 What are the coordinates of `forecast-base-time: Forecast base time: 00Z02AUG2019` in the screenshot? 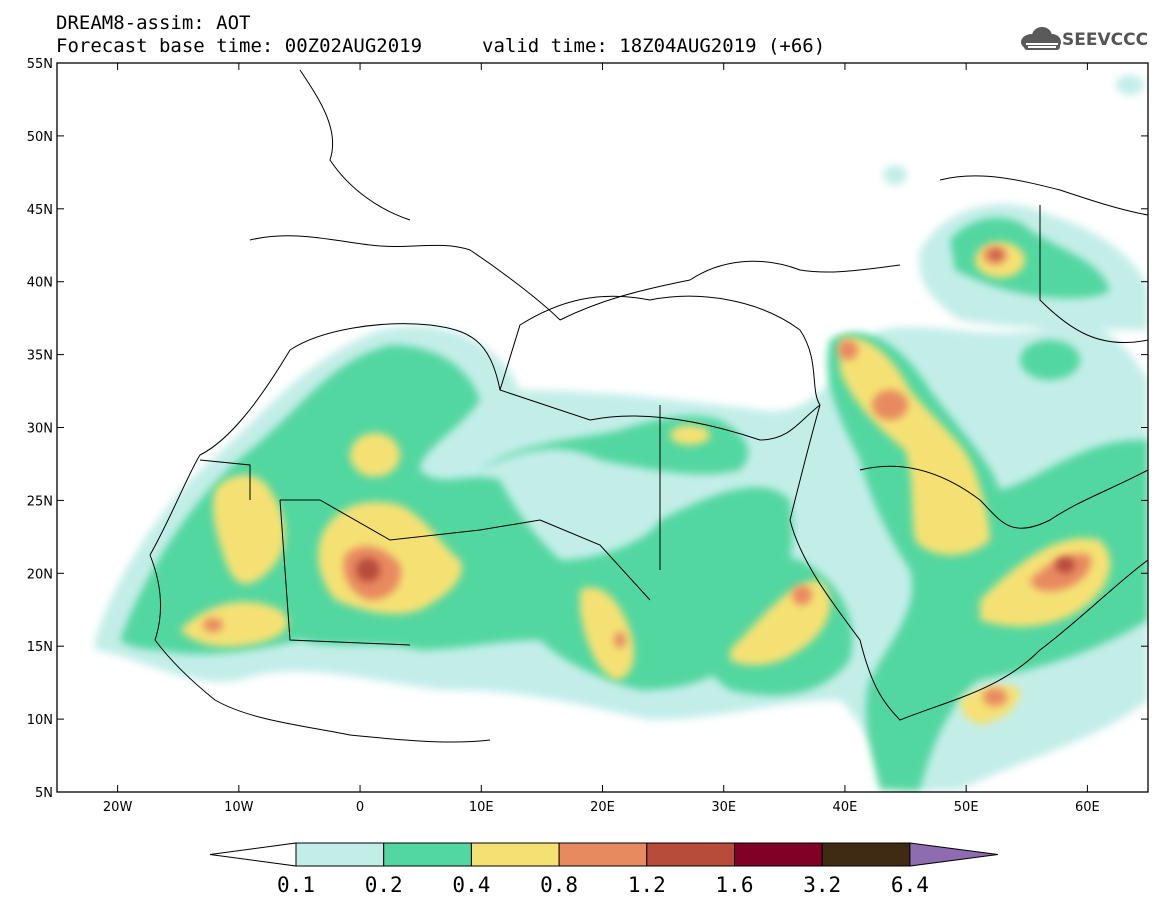 It's located at (239, 46).